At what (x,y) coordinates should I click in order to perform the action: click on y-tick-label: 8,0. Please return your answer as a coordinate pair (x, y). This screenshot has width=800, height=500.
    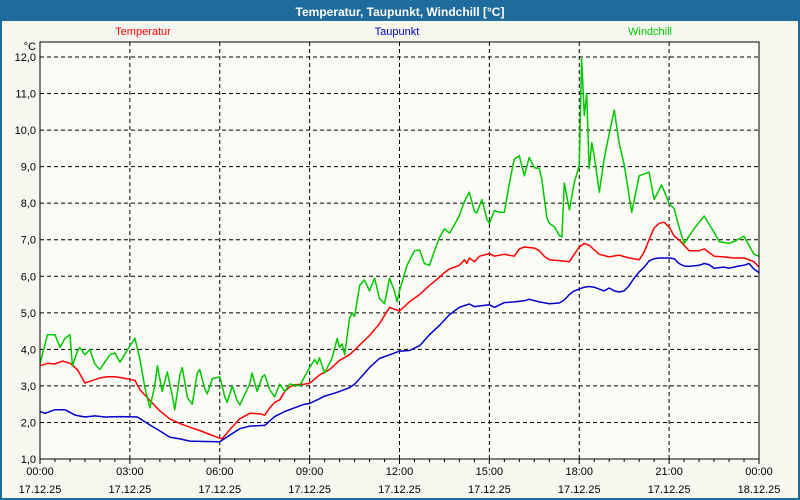
    Looking at the image, I should click on (28, 204).